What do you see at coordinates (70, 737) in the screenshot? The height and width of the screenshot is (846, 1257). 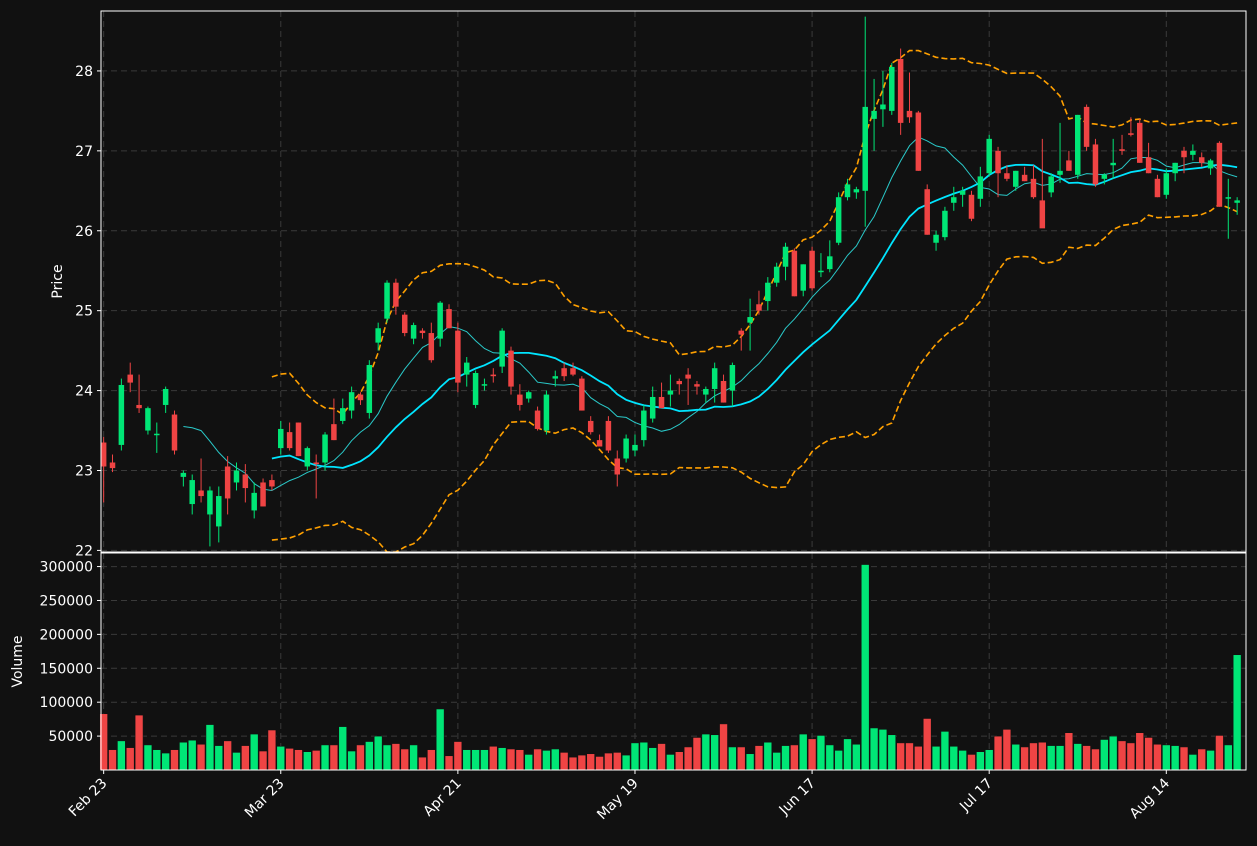 I see `volume-tick-label: 50000` at bounding box center [70, 737].